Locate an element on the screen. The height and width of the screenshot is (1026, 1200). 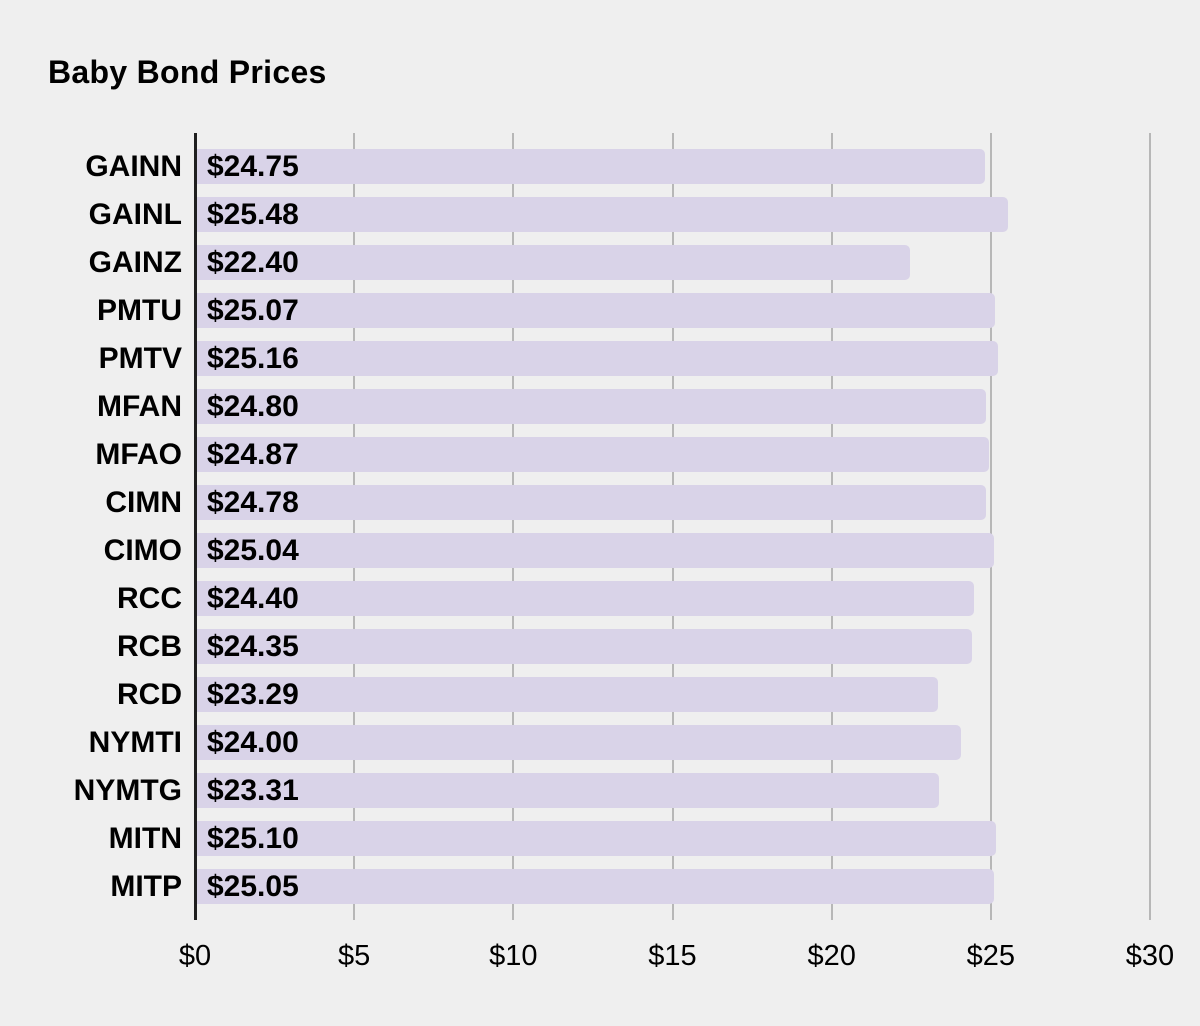
bar: $25.05 is located at coordinates (596, 886).